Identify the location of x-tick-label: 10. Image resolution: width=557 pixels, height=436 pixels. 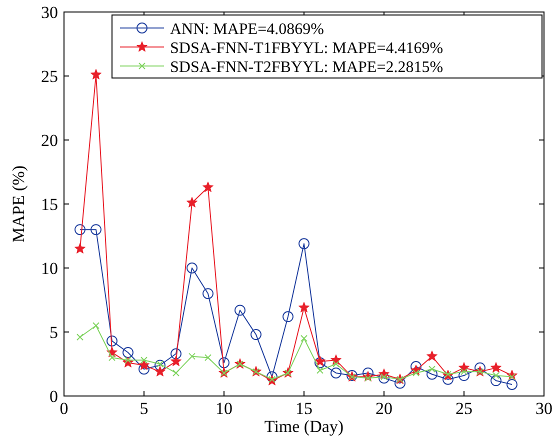
(224, 408).